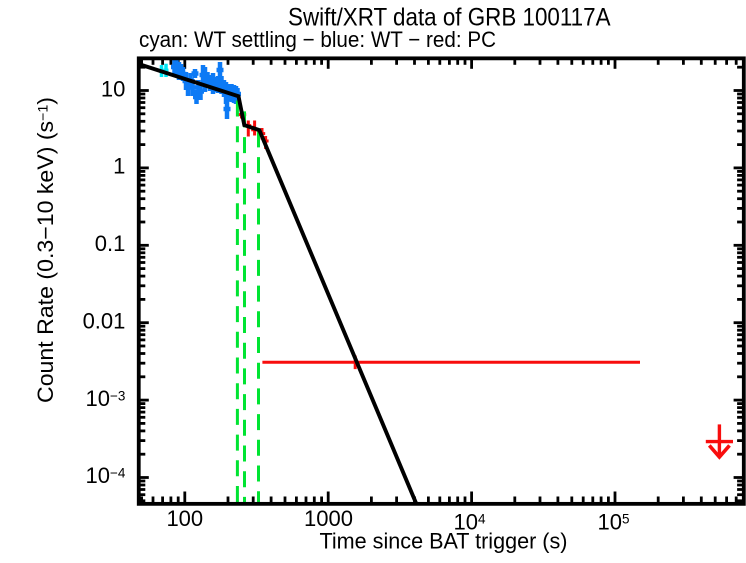  Describe the element at coordinates (110, 243) in the screenshot. I see `svg-text: 0.1` at that location.